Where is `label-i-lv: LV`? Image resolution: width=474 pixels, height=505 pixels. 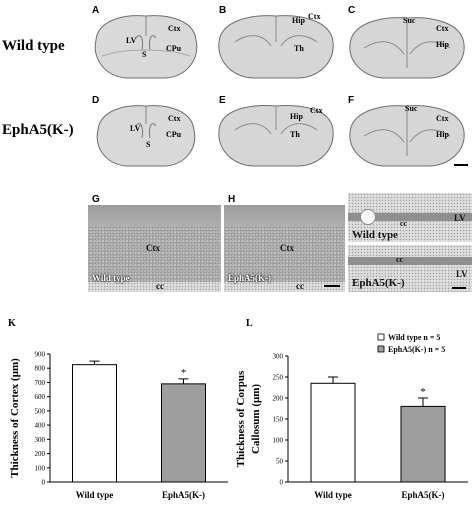 label-i-lv: LV is located at coordinates (460, 218).